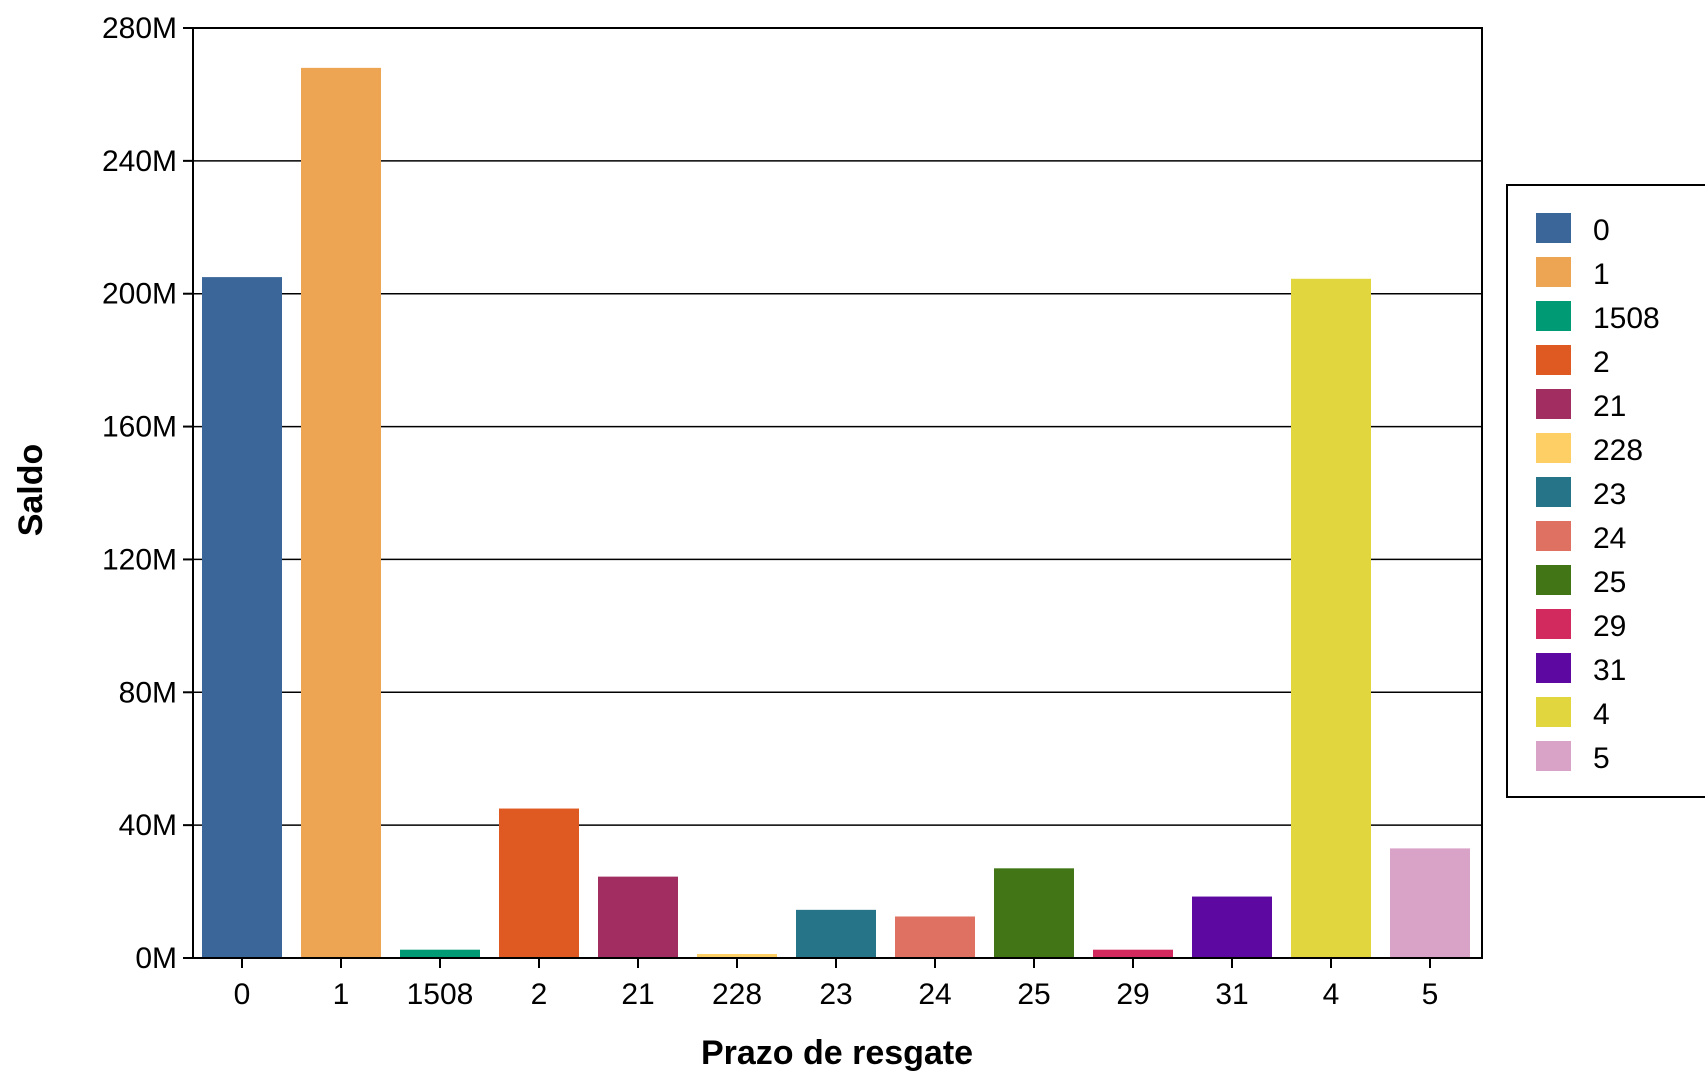 The width and height of the screenshot is (1705, 1074). Describe the element at coordinates (837, 1053) in the screenshot. I see `x-axis-title: Prazo de resgate` at that location.